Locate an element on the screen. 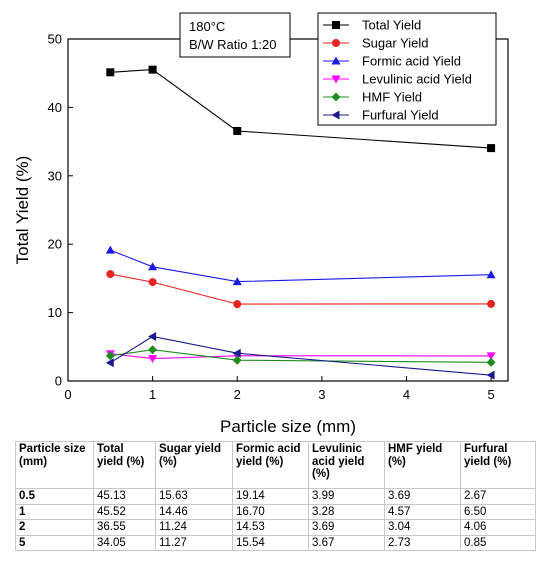 The image size is (550, 569). table-cell: 19.14 is located at coordinates (270, 496).